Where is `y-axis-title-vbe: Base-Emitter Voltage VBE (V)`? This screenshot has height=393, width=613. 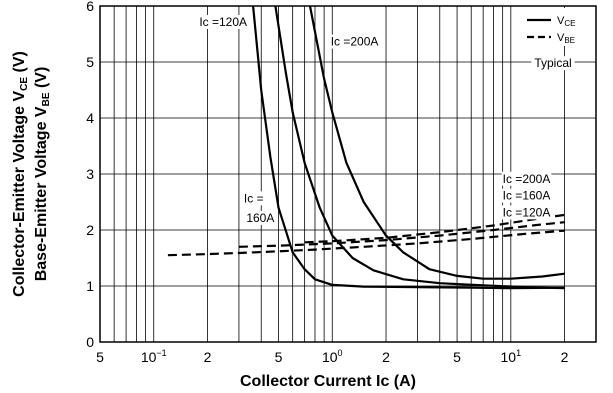 y-axis-title-vbe: Base-Emitter Voltage VBE (V) is located at coordinates (42, 174).